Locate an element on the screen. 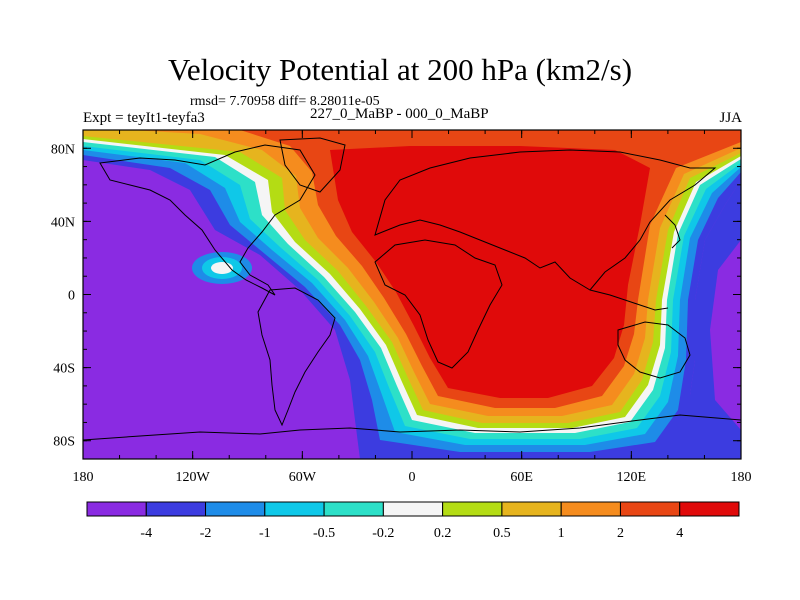 This screenshot has height=600, width=800. experiment-label: Expt = teyIt1-teyfa3 is located at coordinates (144, 118).